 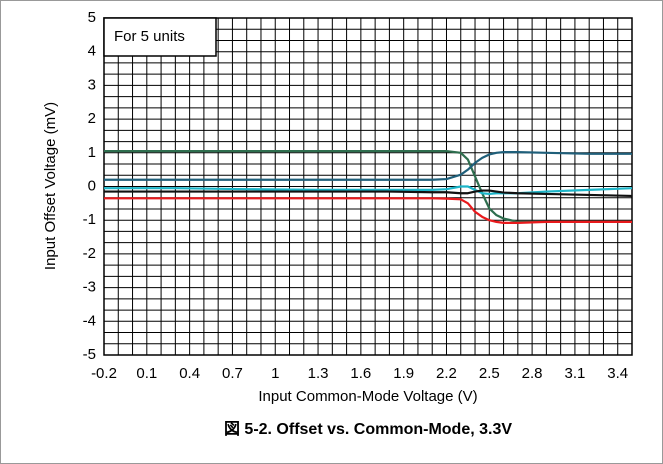 I want to click on x-tick-label: 2.8, so click(x=532, y=373).